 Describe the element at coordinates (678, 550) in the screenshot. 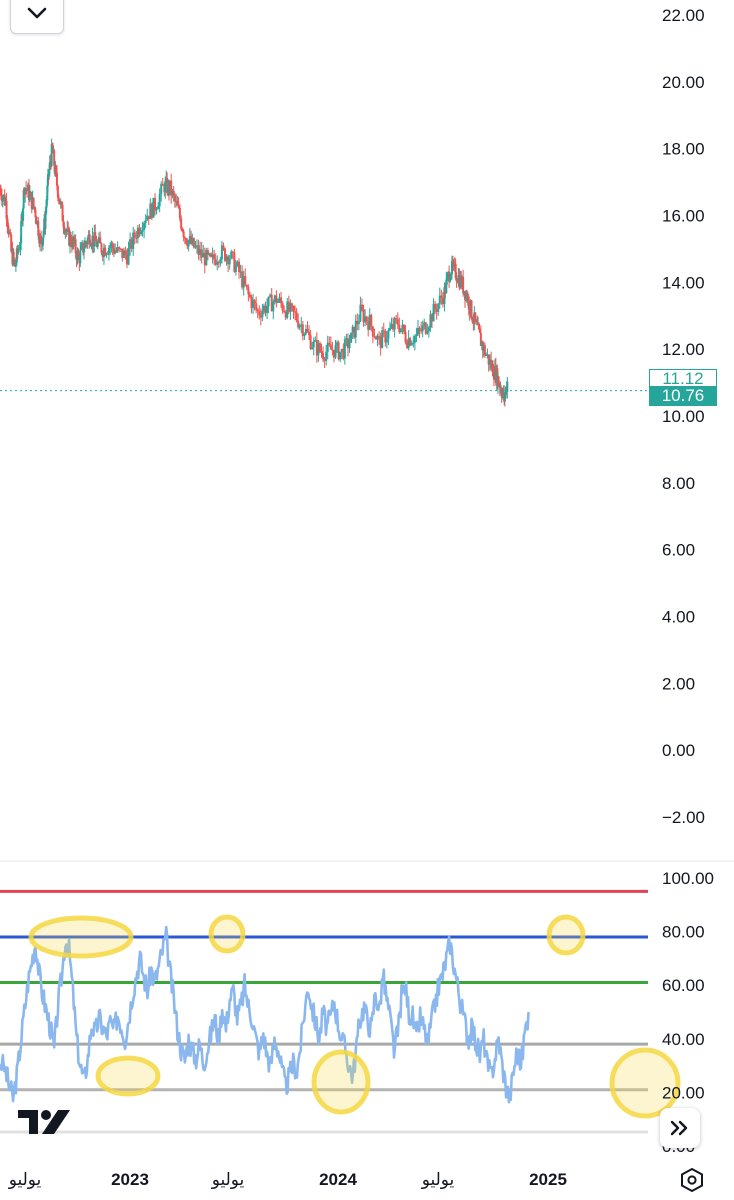

I see `price-tick-label: 6.00` at that location.